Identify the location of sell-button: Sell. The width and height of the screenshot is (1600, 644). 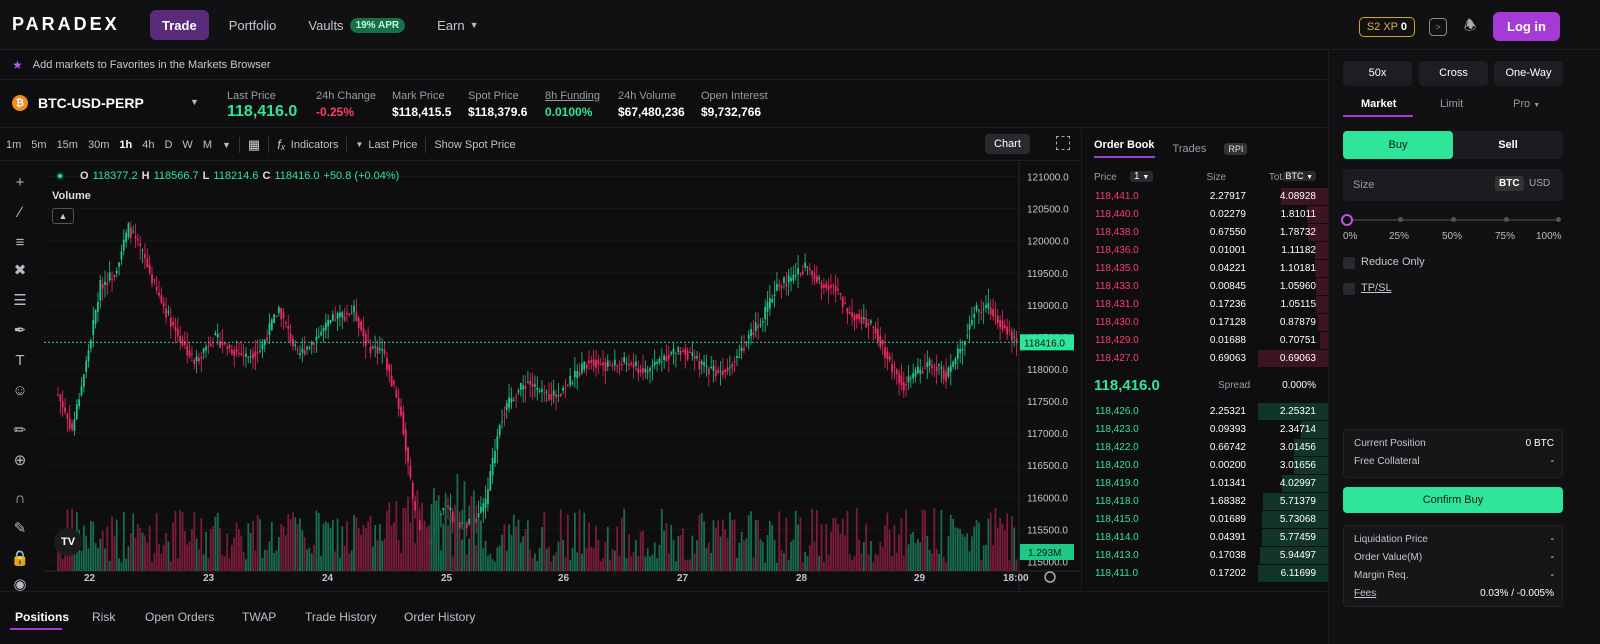
(1508, 145).